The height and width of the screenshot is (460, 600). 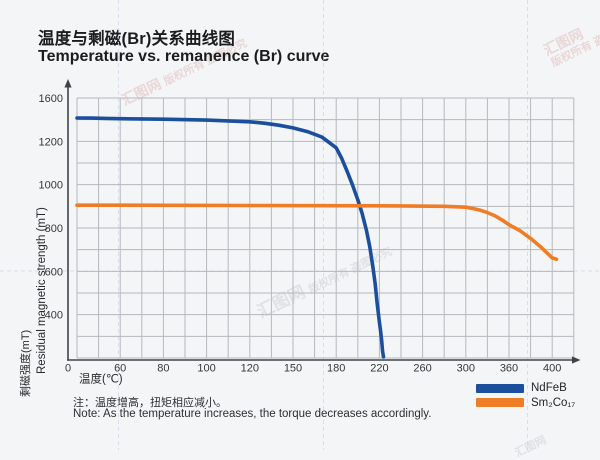 I want to click on legend-label-sm2co17: Sm₂Co₁₇, so click(x=553, y=402).